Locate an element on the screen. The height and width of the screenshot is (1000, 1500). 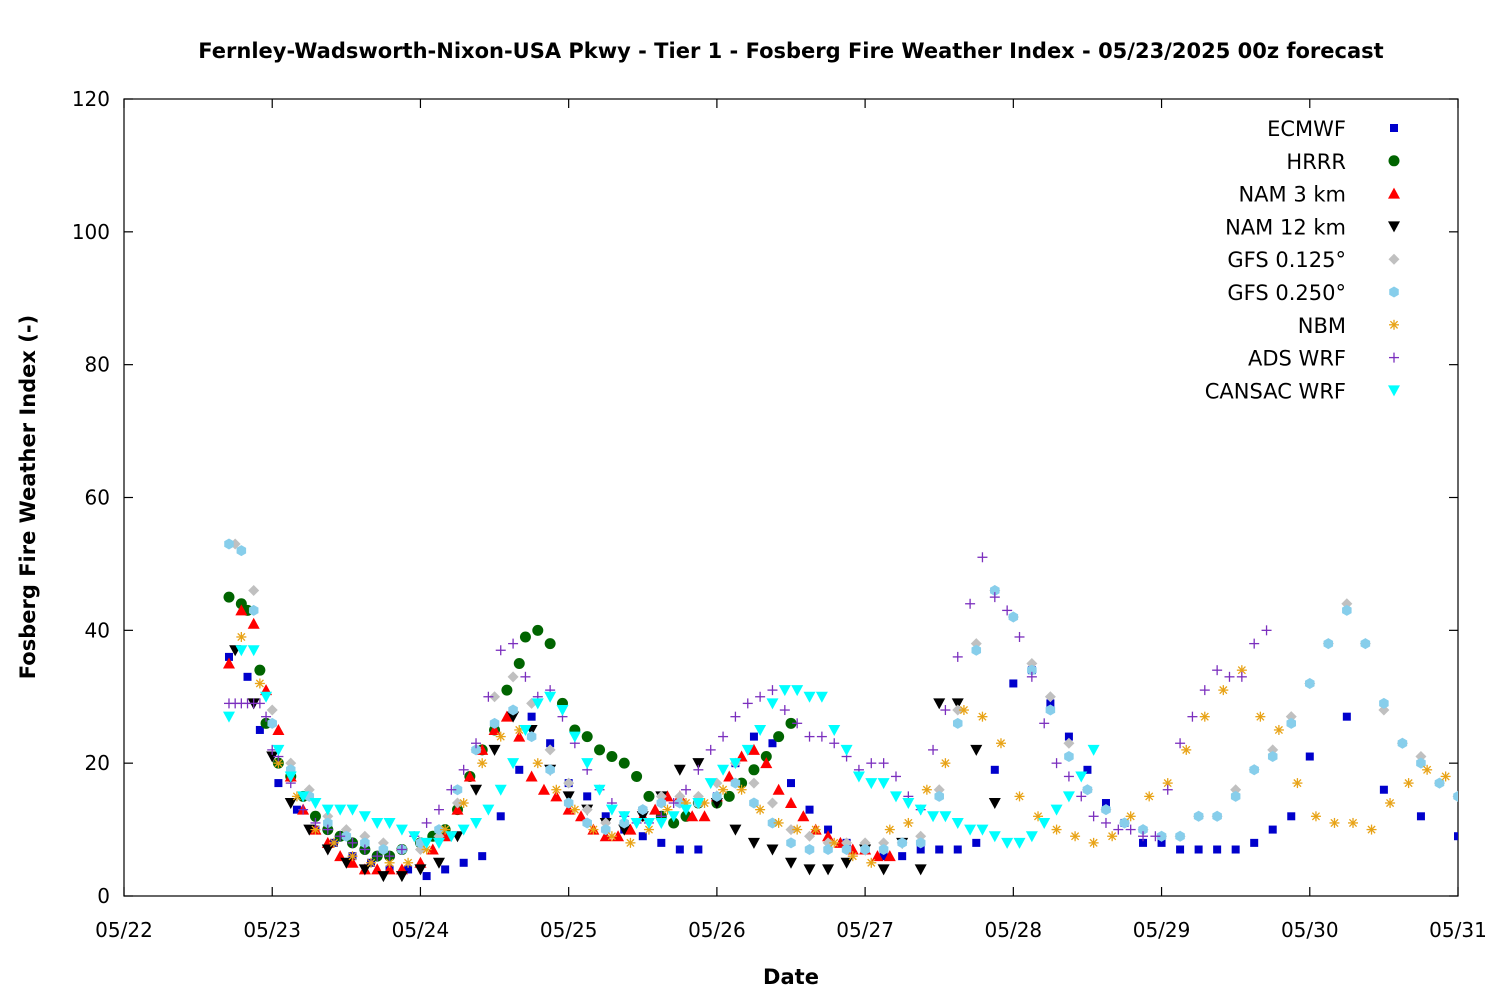
x-tick-label: 05/22 is located at coordinates (124, 930).